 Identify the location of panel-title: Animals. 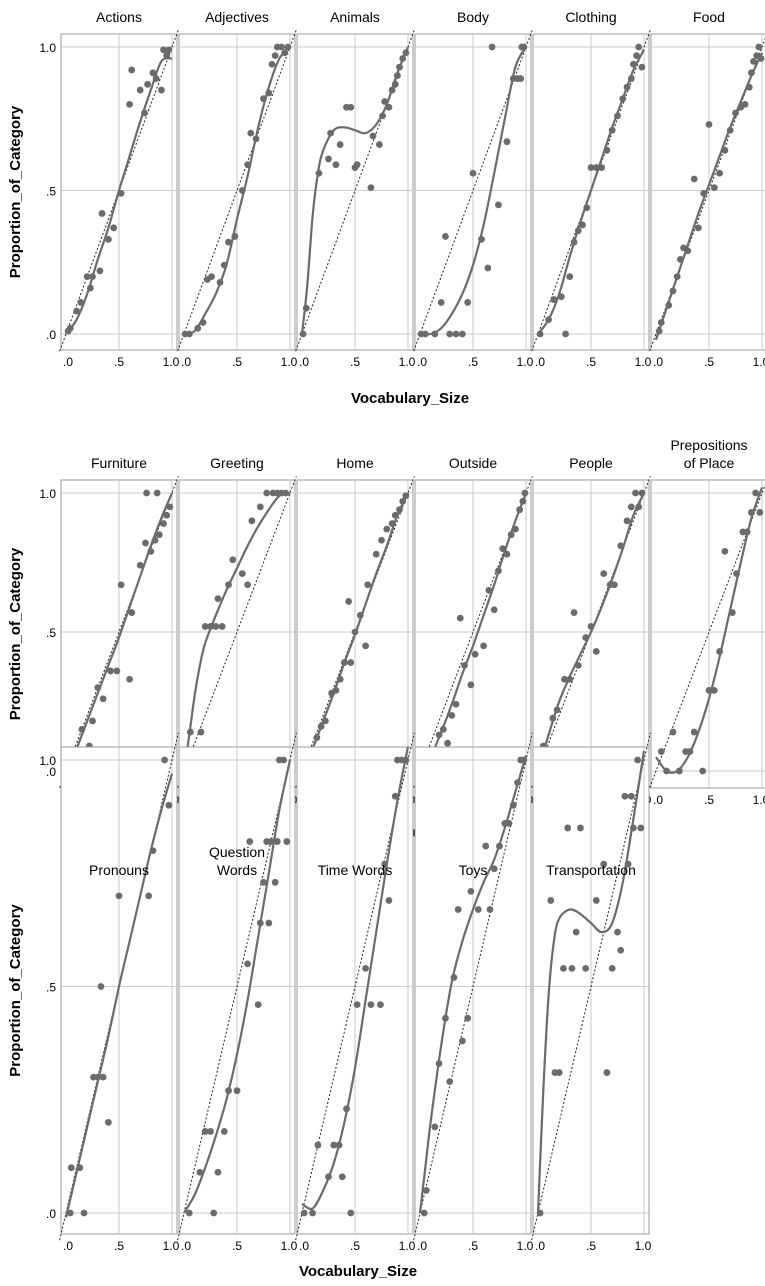
(355, 17).